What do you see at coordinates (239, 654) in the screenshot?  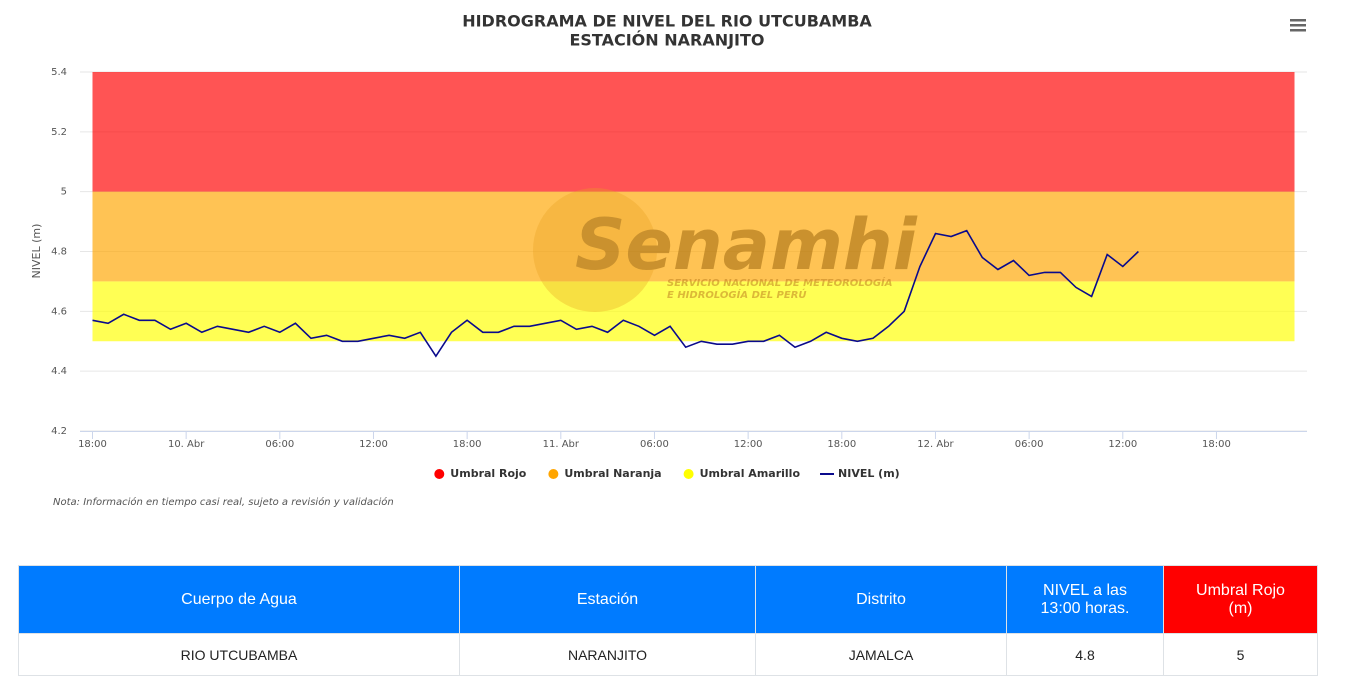 I see `cell: RIO UTCUBAMBA` at bounding box center [239, 654].